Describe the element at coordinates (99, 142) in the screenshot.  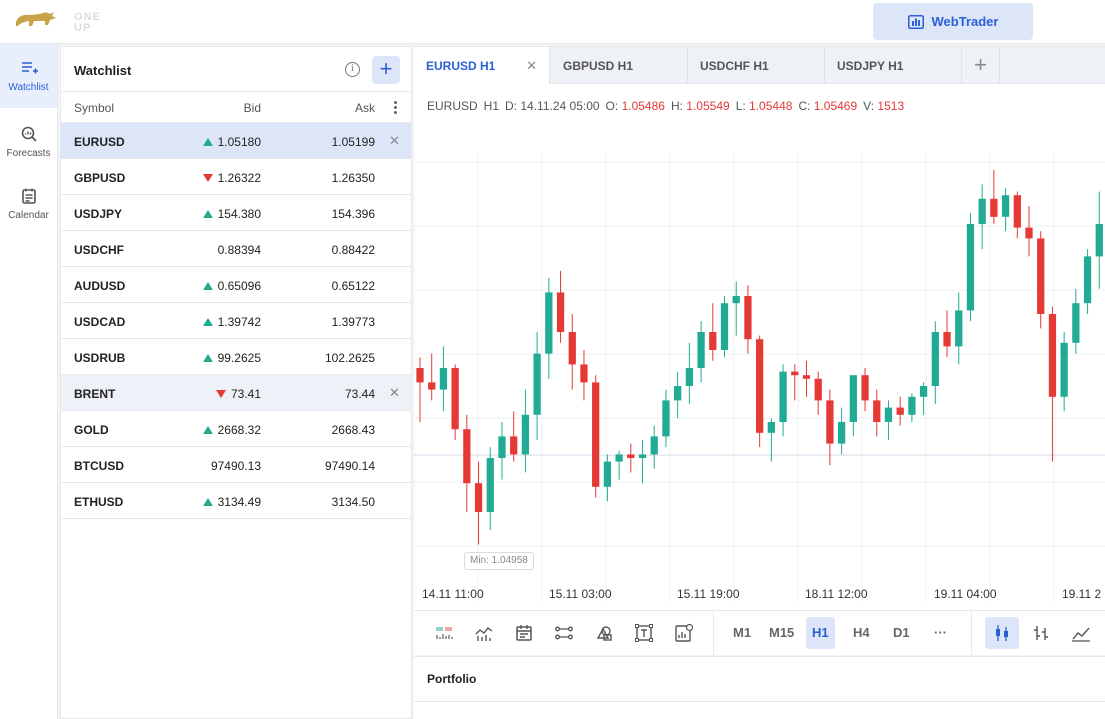
I see `symbol-name: EURUSD` at that location.